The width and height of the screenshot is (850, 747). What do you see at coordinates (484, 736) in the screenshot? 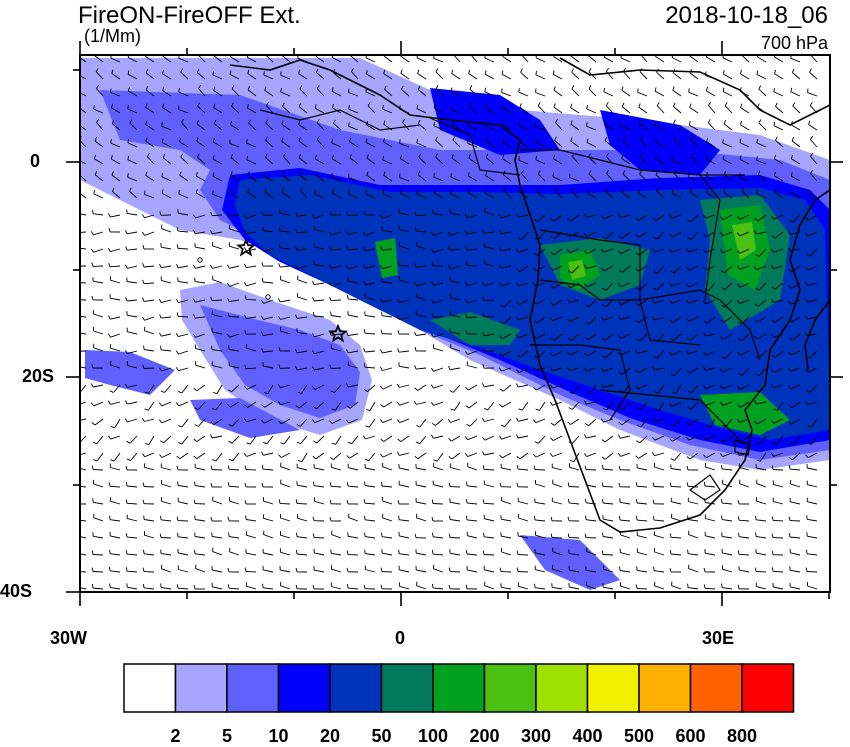
I see `colorbar-label: 200` at bounding box center [484, 736].